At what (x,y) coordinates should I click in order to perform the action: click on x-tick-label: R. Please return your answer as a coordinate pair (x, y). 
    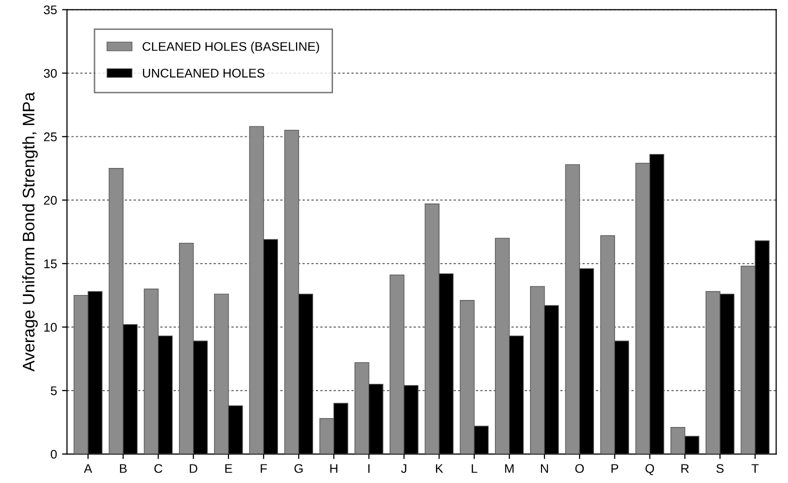
    Looking at the image, I should click on (685, 468).